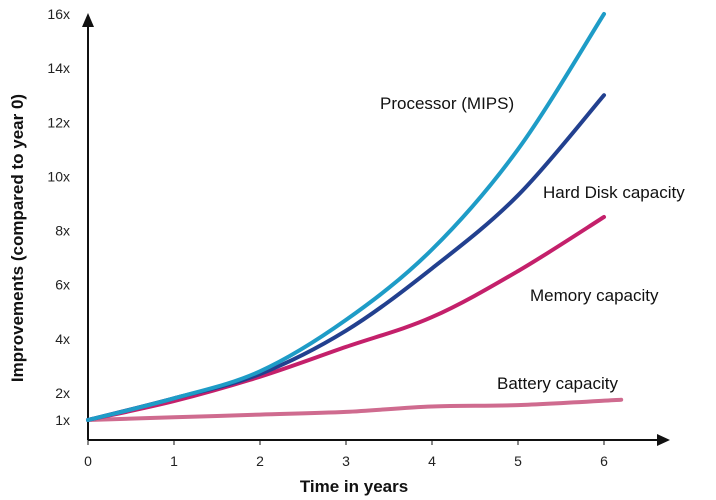 This screenshot has width=716, height=500. What do you see at coordinates (174, 461) in the screenshot?
I see `x-tick-label: 1` at bounding box center [174, 461].